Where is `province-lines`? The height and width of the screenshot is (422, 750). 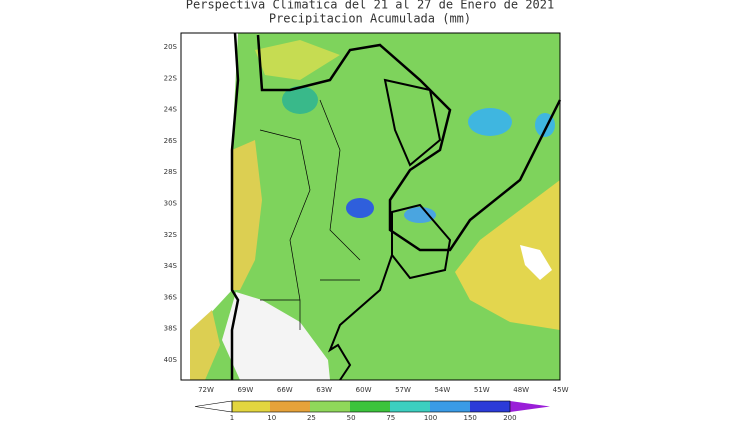
province-lines is located at coordinates (310, 214).